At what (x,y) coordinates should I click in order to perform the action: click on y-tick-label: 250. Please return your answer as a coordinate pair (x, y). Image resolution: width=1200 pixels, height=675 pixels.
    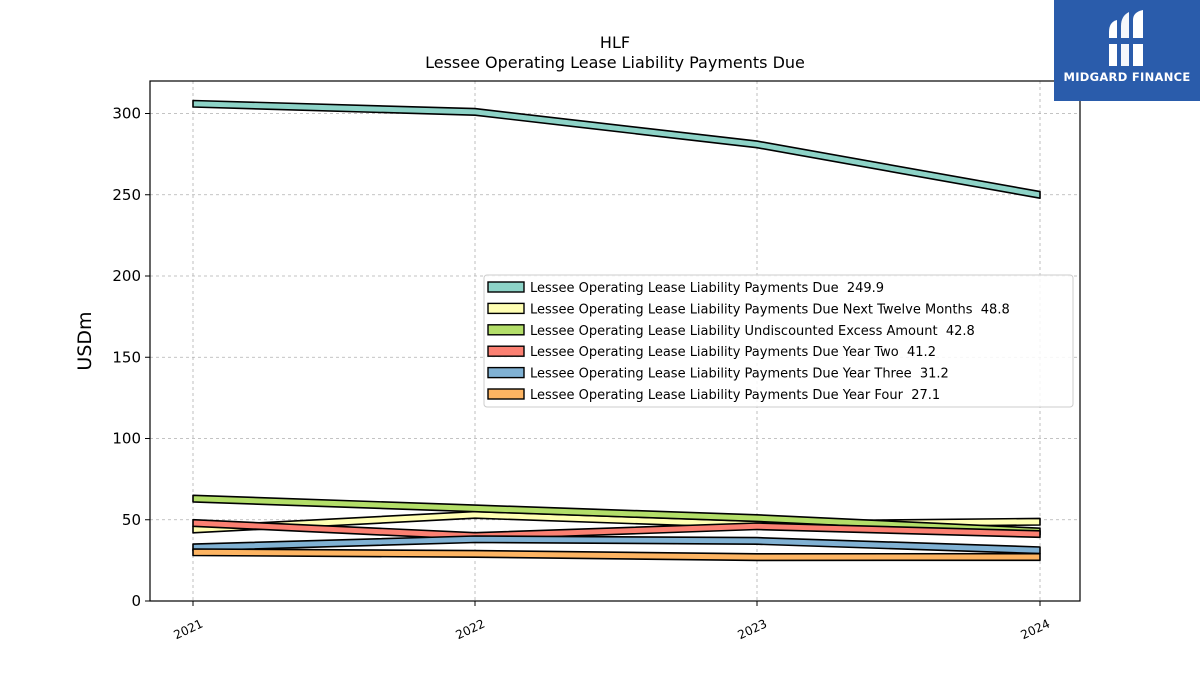
    Looking at the image, I should click on (126, 195).